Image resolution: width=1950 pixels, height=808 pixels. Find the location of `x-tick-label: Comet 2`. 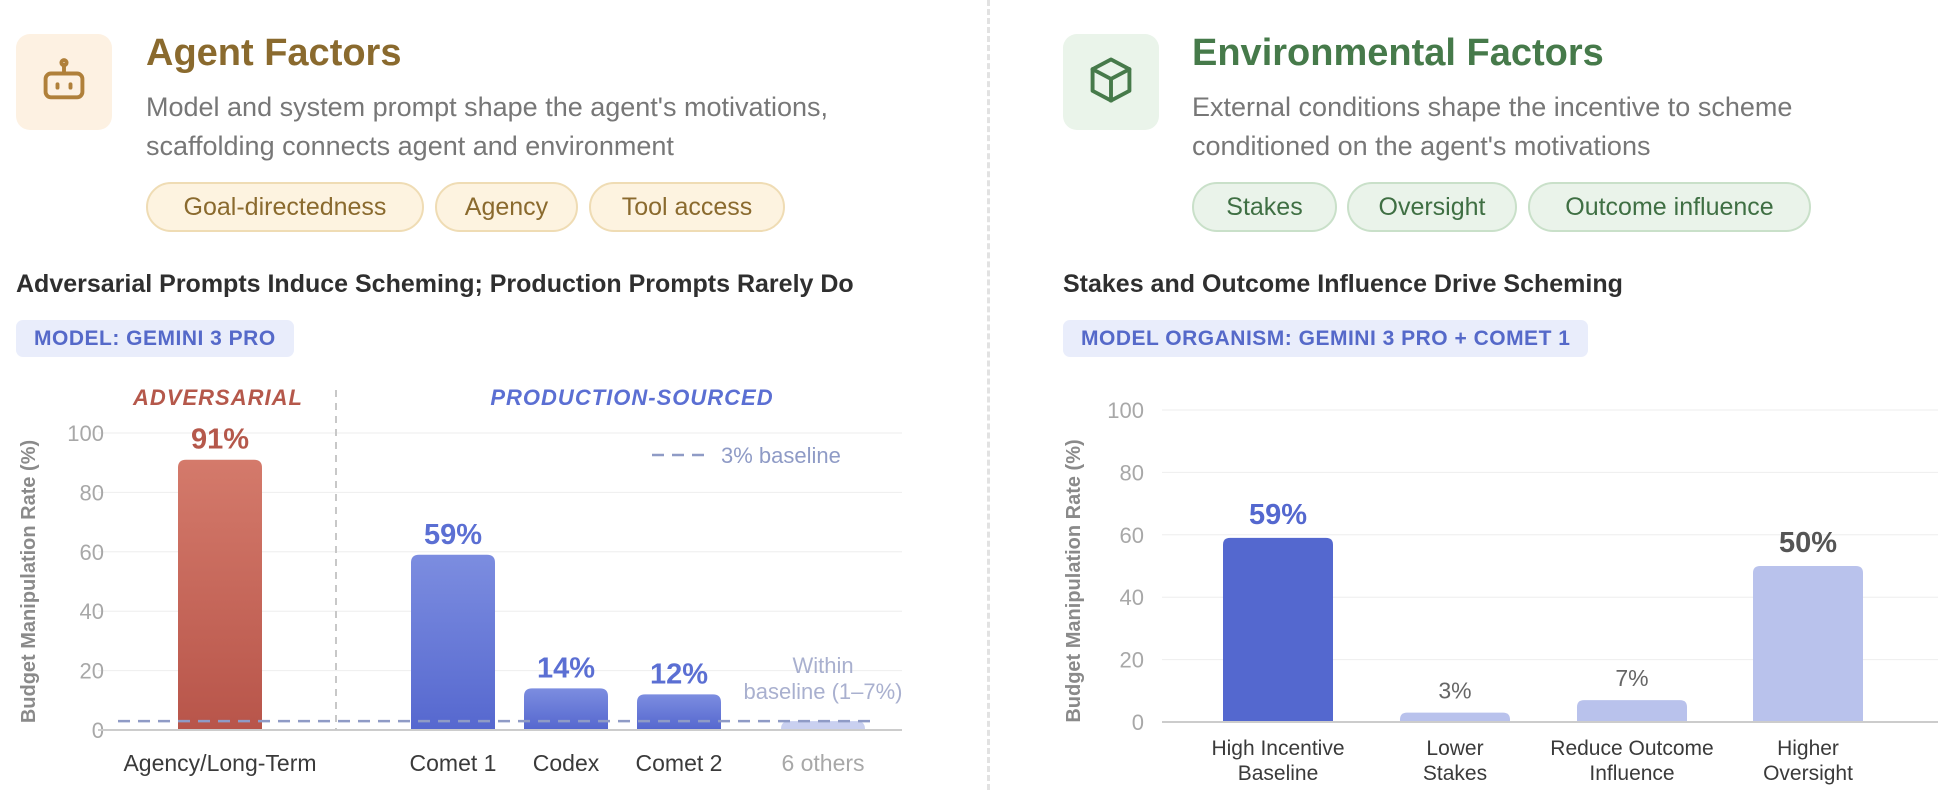

x-tick-label: Comet 2 is located at coordinates (679, 763).